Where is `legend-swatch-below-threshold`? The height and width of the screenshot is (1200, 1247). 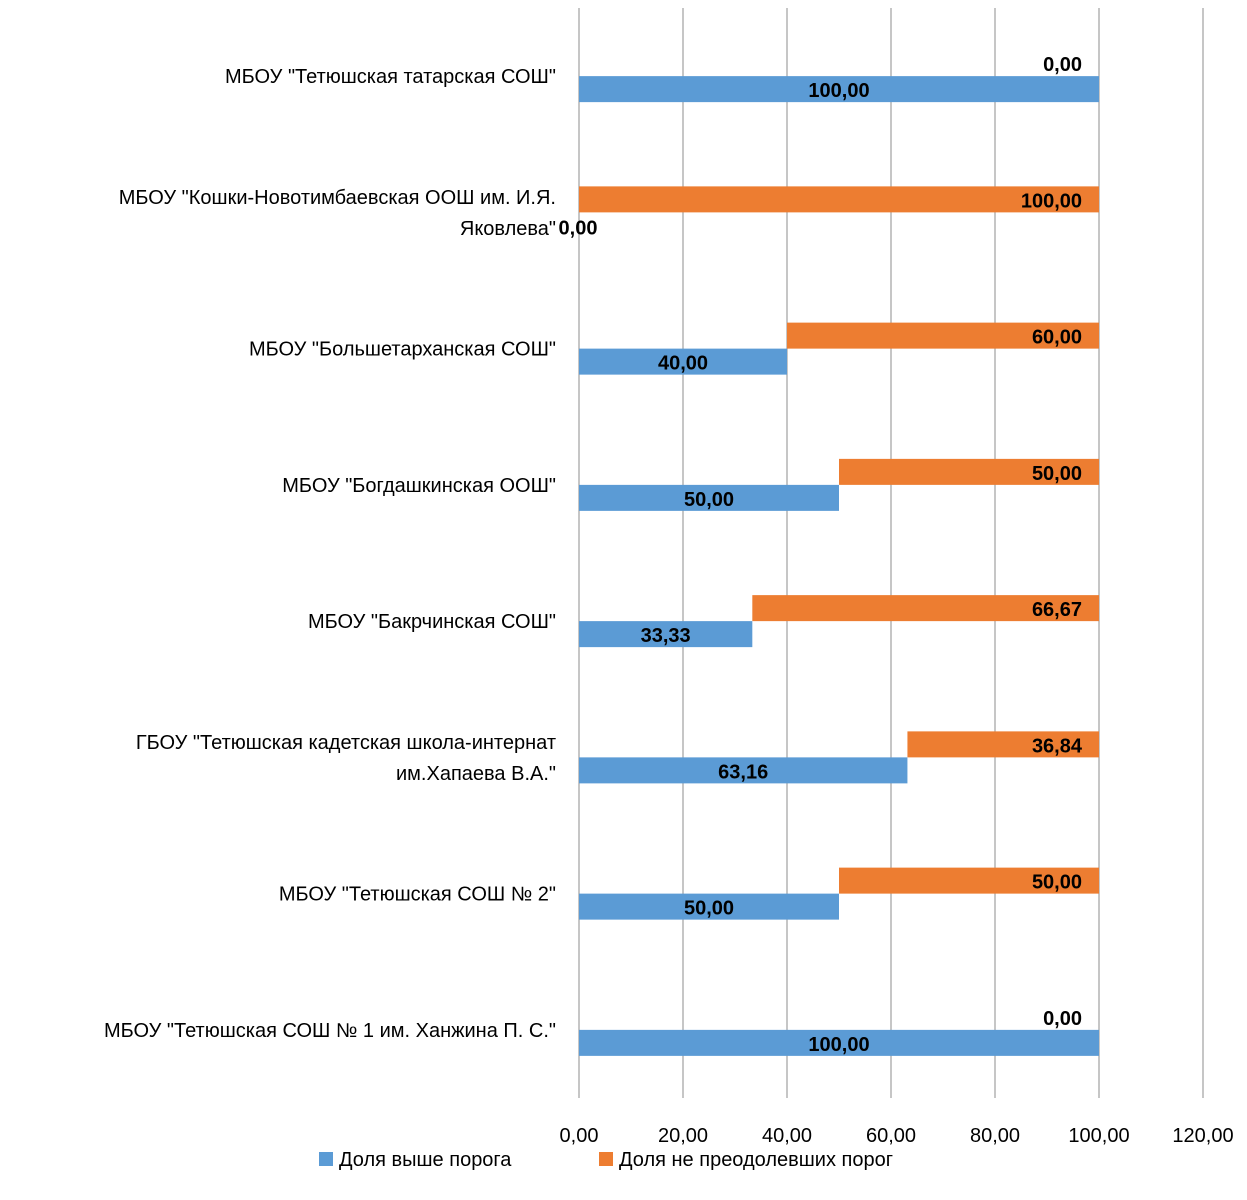 legend-swatch-below-threshold is located at coordinates (606, 1159).